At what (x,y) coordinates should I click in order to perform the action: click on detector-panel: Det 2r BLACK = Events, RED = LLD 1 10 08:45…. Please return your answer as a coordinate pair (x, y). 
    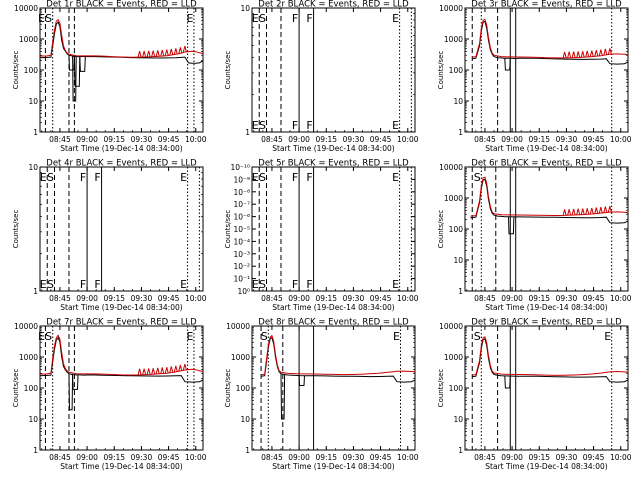
    Looking at the image, I should click on (321, 76).